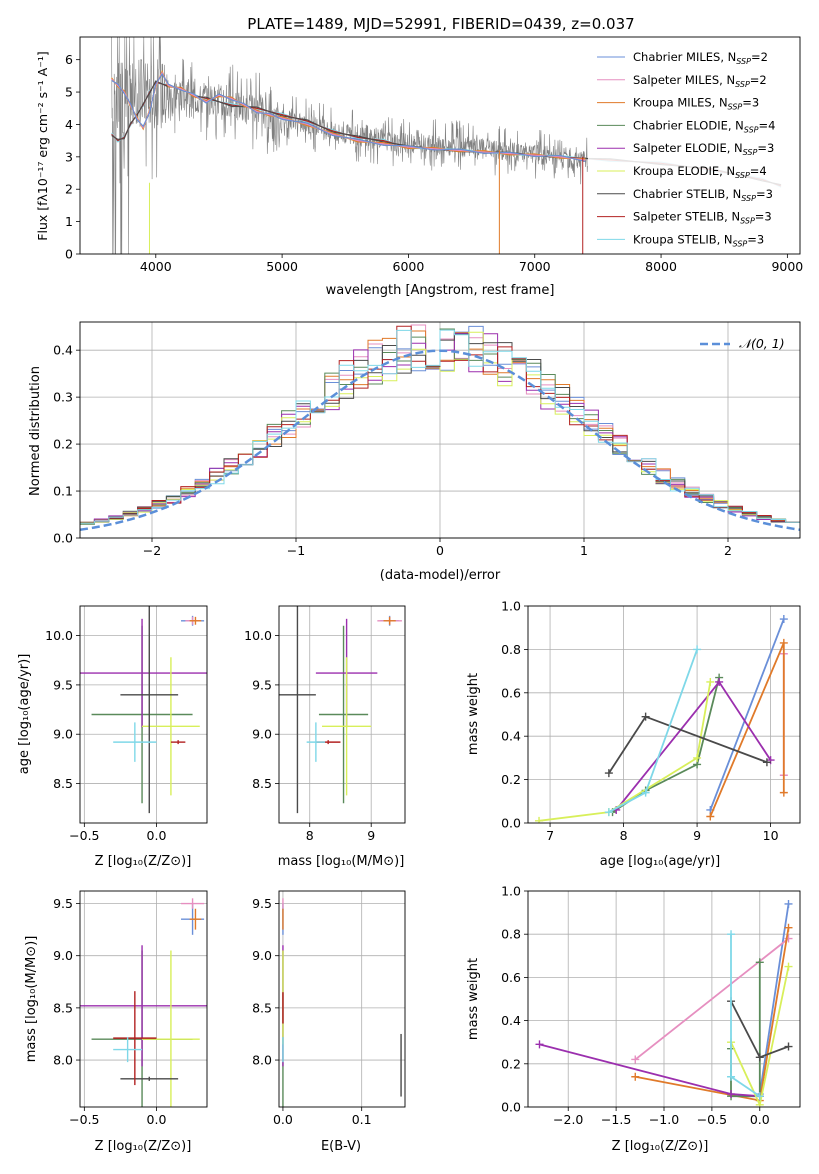 The height and width of the screenshot is (1174, 819). I want to click on age_vs_mass-frame, so click(342, 714).